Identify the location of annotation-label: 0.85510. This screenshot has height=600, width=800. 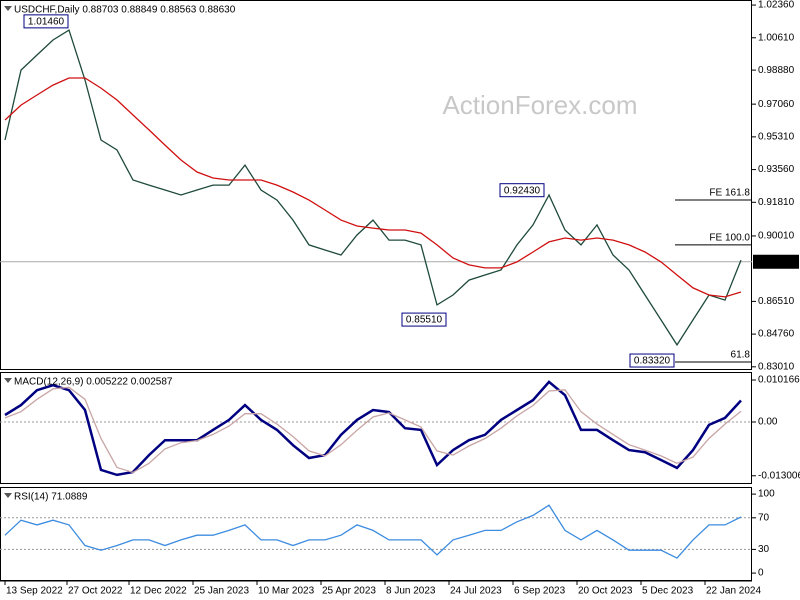
(424, 320).